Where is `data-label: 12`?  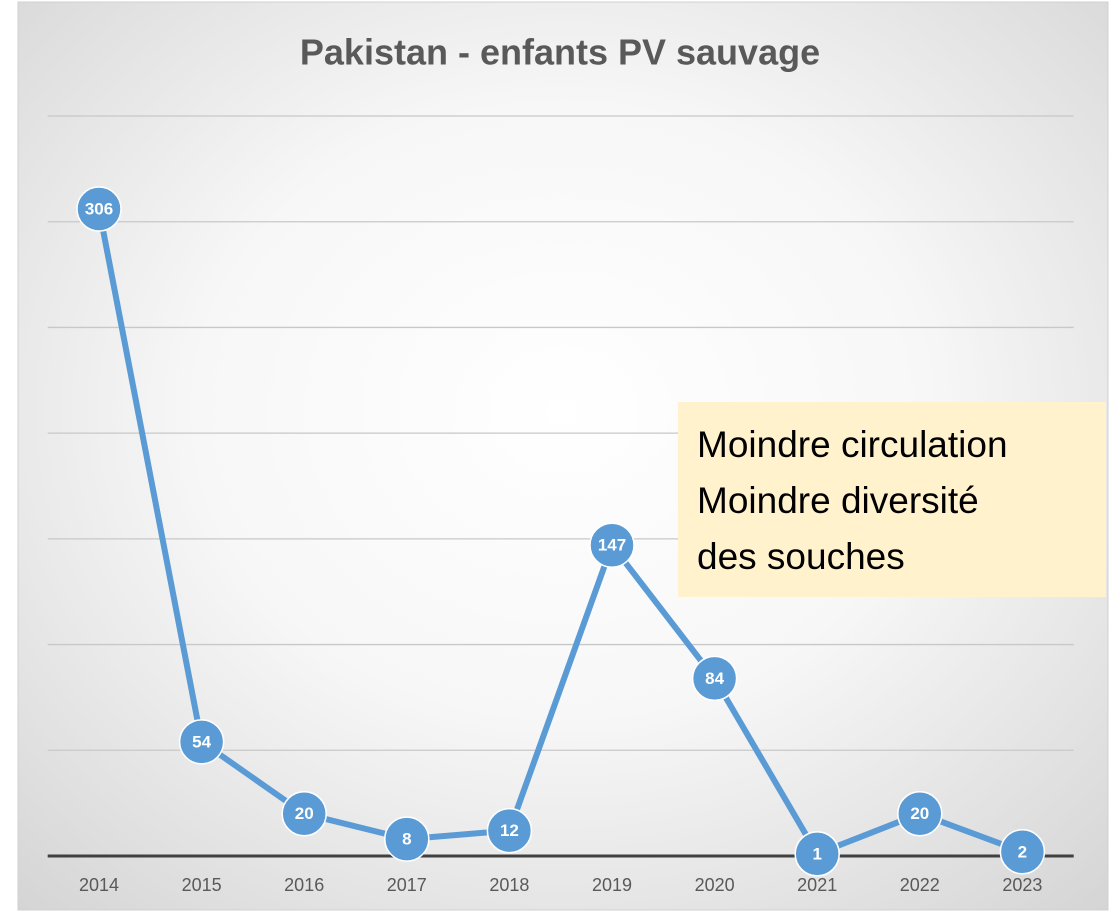 data-label: 12 is located at coordinates (509, 830).